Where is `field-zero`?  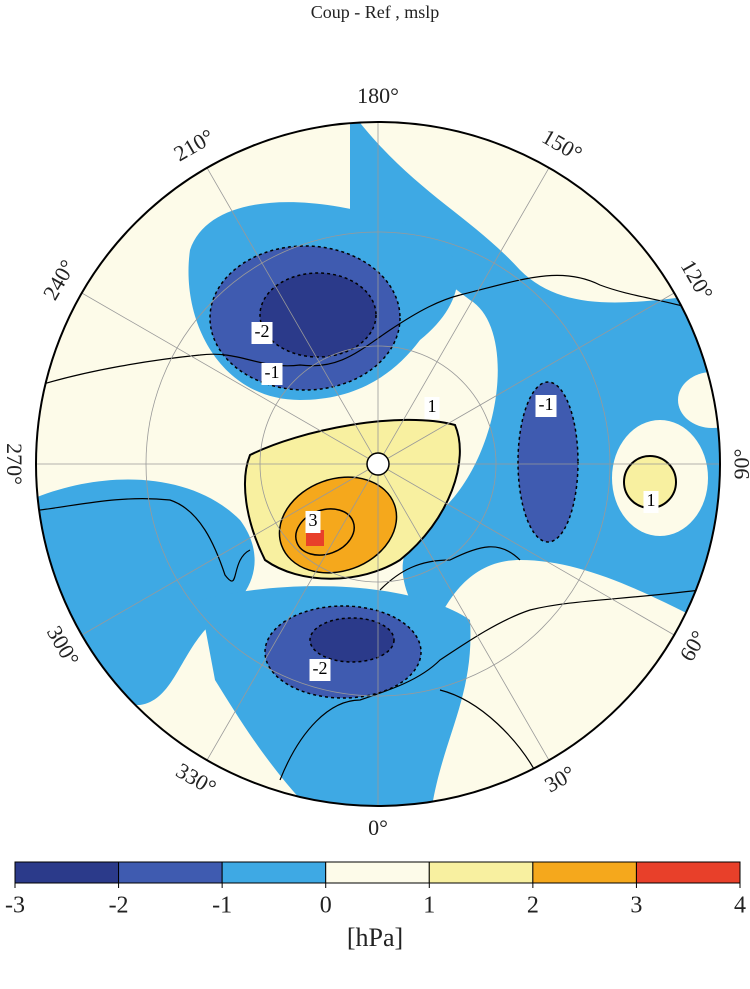 field-zero is located at coordinates (699, 400).